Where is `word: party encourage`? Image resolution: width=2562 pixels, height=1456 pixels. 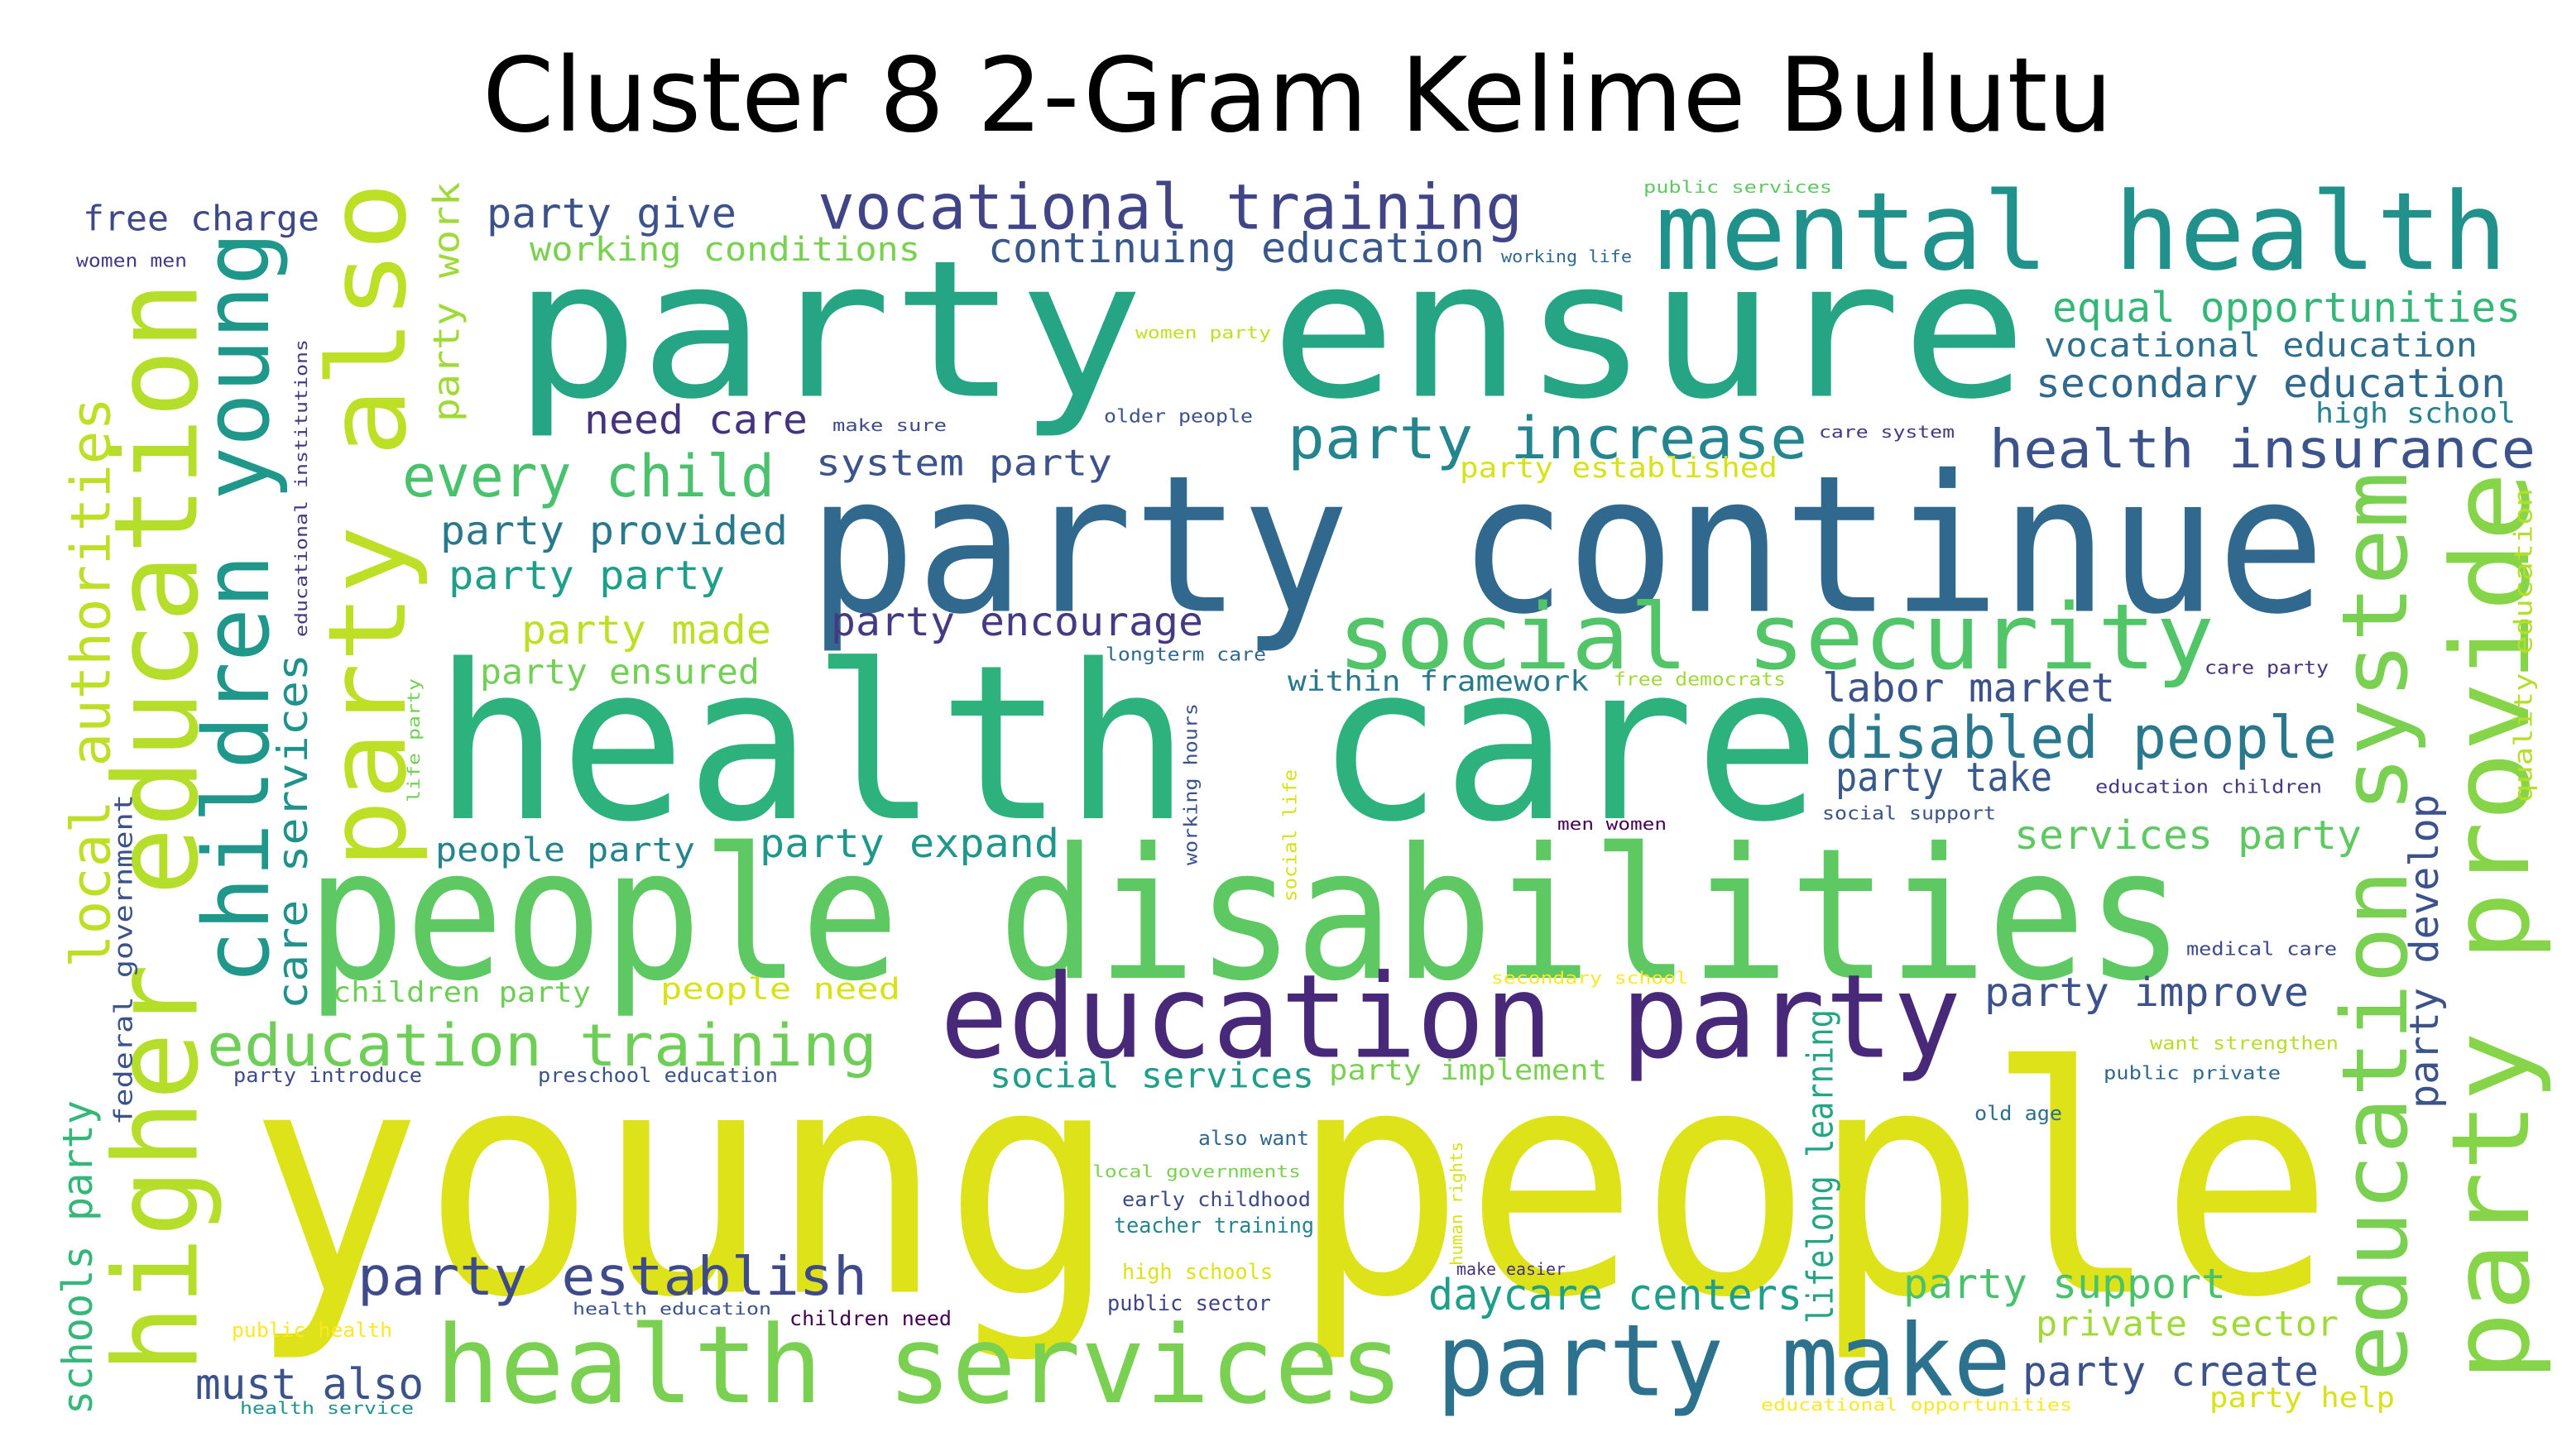
word: party encourage is located at coordinates (1017, 622).